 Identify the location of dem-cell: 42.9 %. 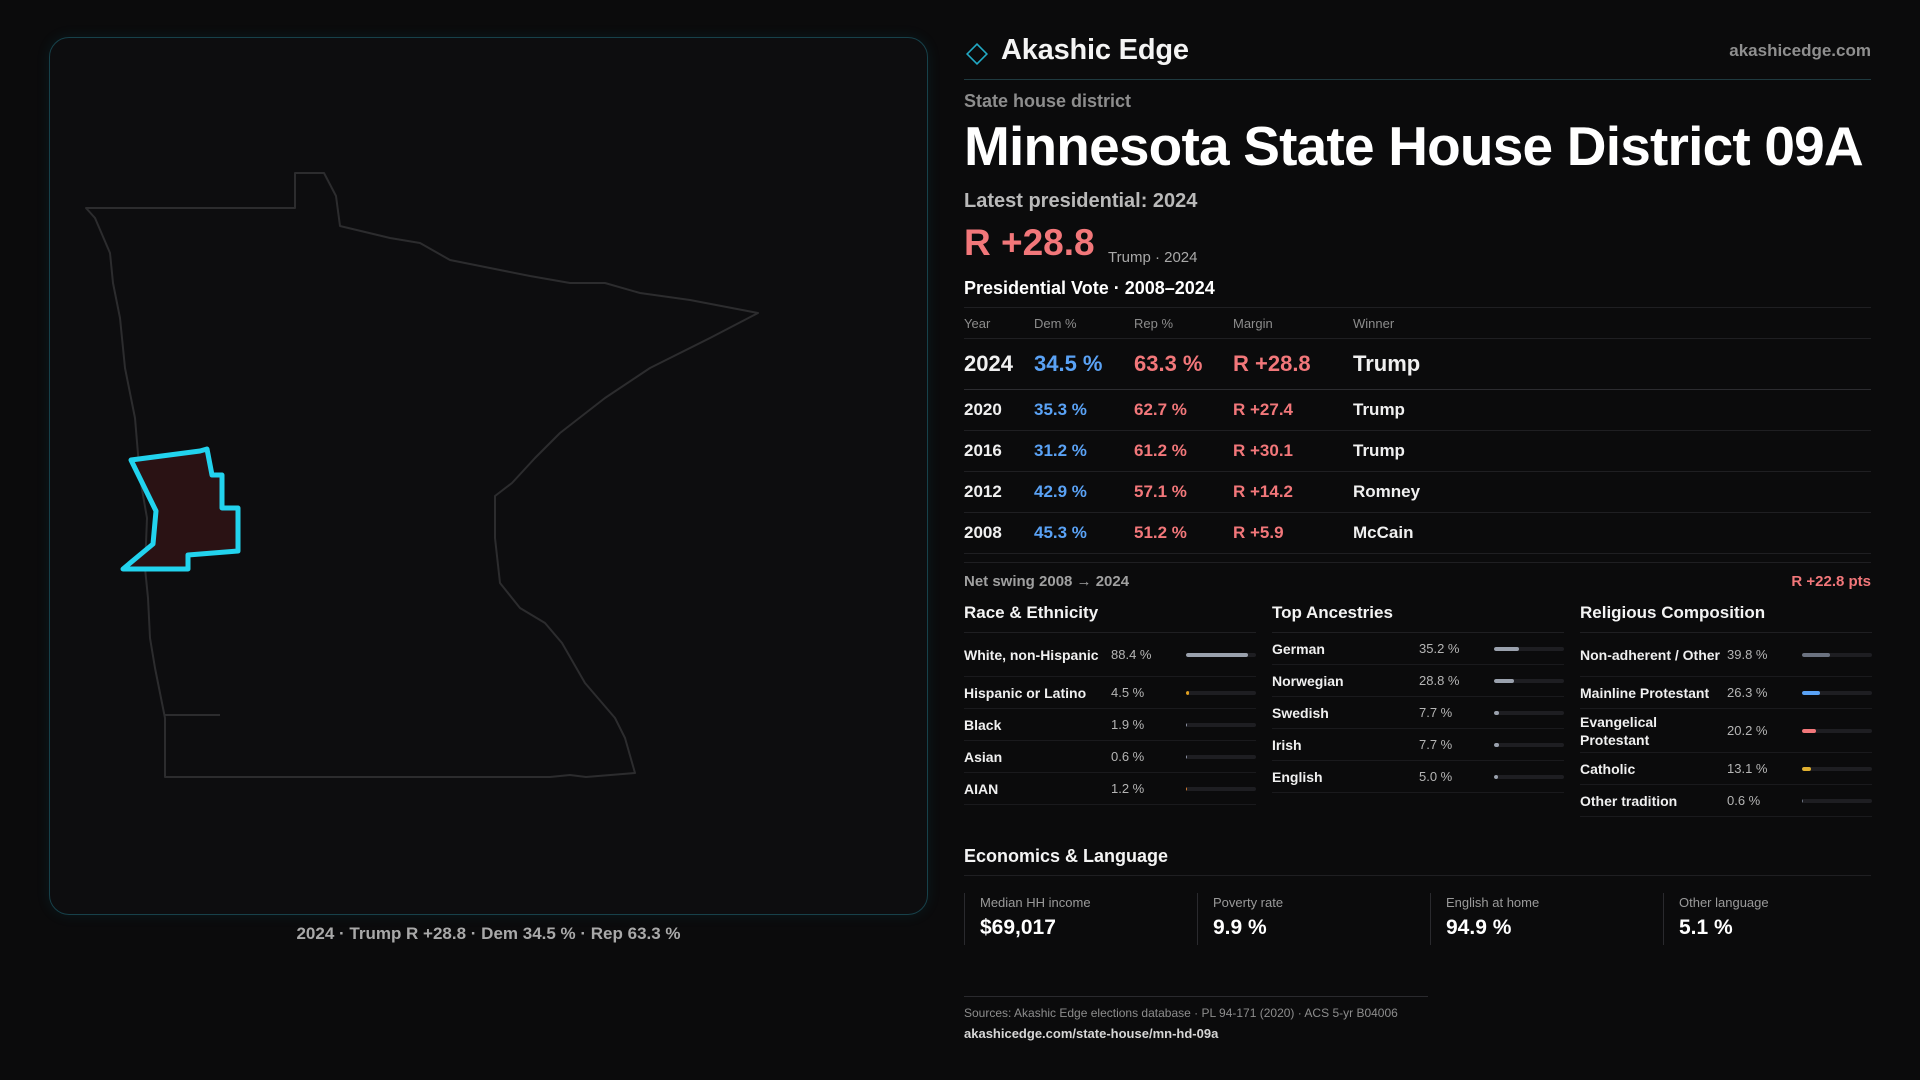
(1060, 491).